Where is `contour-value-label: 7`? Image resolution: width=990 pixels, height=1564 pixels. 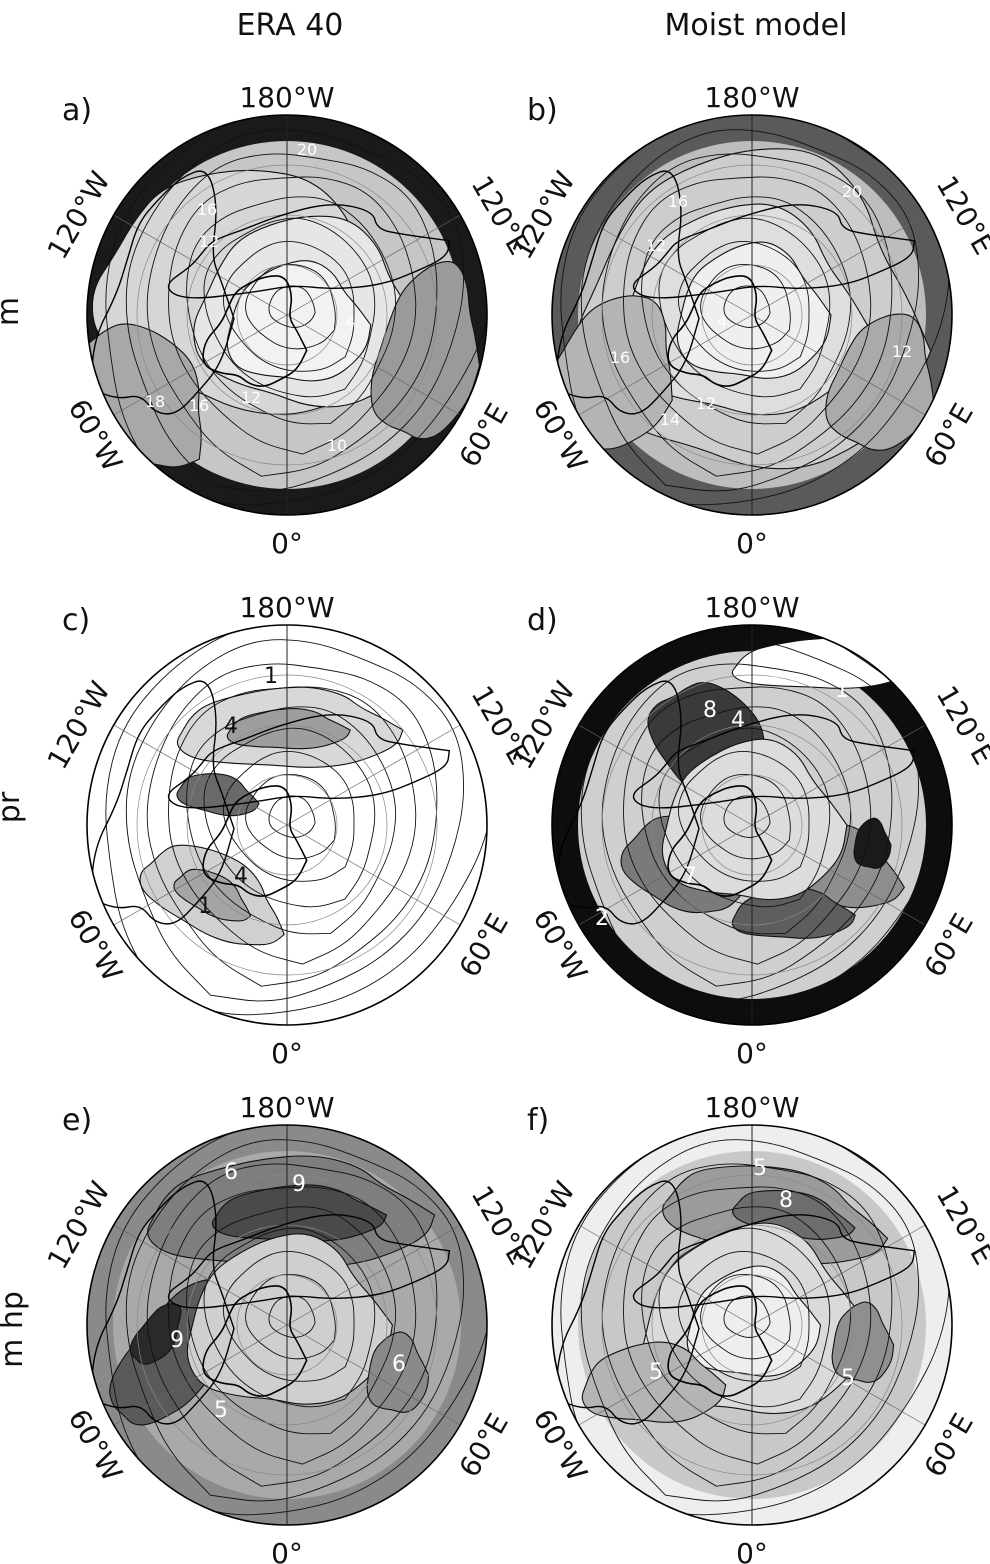 contour-value-label: 7 is located at coordinates (690, 876).